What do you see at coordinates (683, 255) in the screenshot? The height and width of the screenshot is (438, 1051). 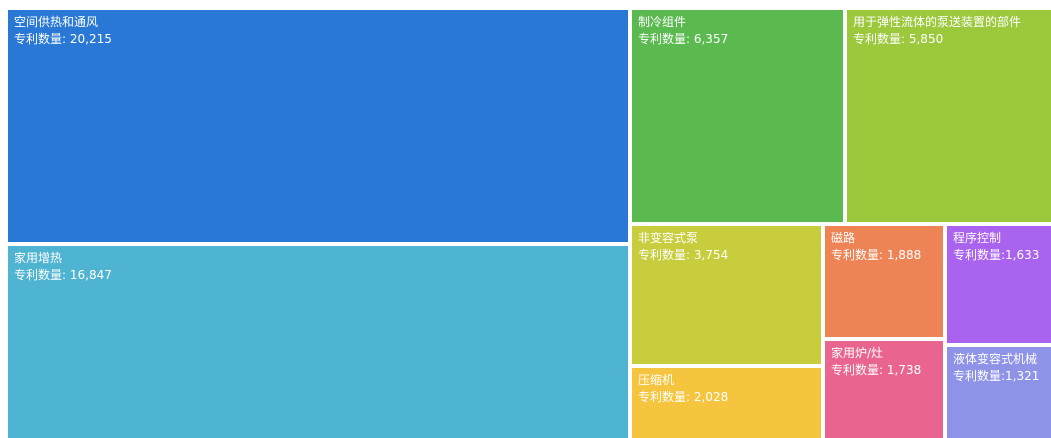 I see `cell-value: 专利数量: 3,754` at bounding box center [683, 255].